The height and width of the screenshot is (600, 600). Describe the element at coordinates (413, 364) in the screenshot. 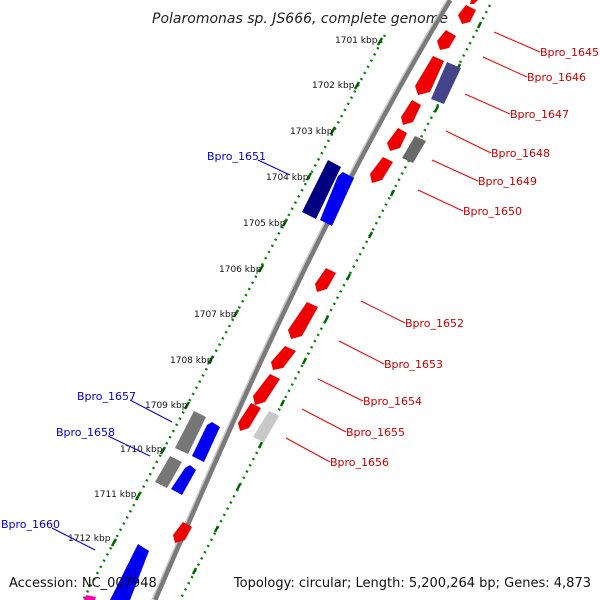

I see `gene-label: Bpro_1653` at that location.